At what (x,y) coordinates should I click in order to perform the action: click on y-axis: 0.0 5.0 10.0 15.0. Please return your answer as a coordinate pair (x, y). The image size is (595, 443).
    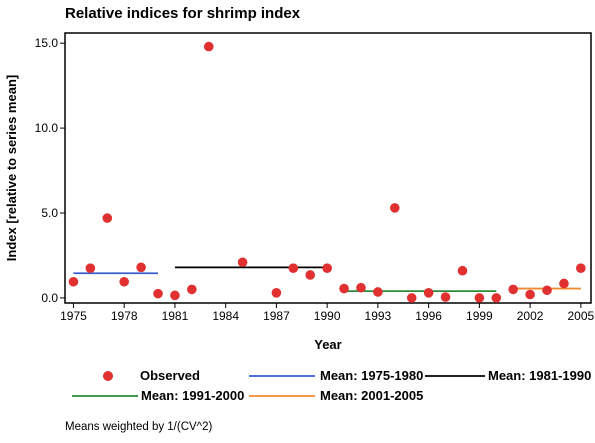
    Looking at the image, I should click on (50, 170).